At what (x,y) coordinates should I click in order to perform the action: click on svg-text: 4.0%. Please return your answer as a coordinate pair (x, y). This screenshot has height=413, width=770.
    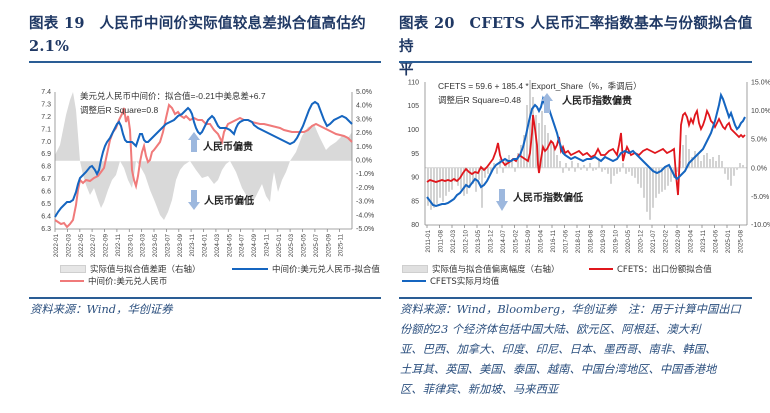
    Looking at the image, I should click on (364, 106).